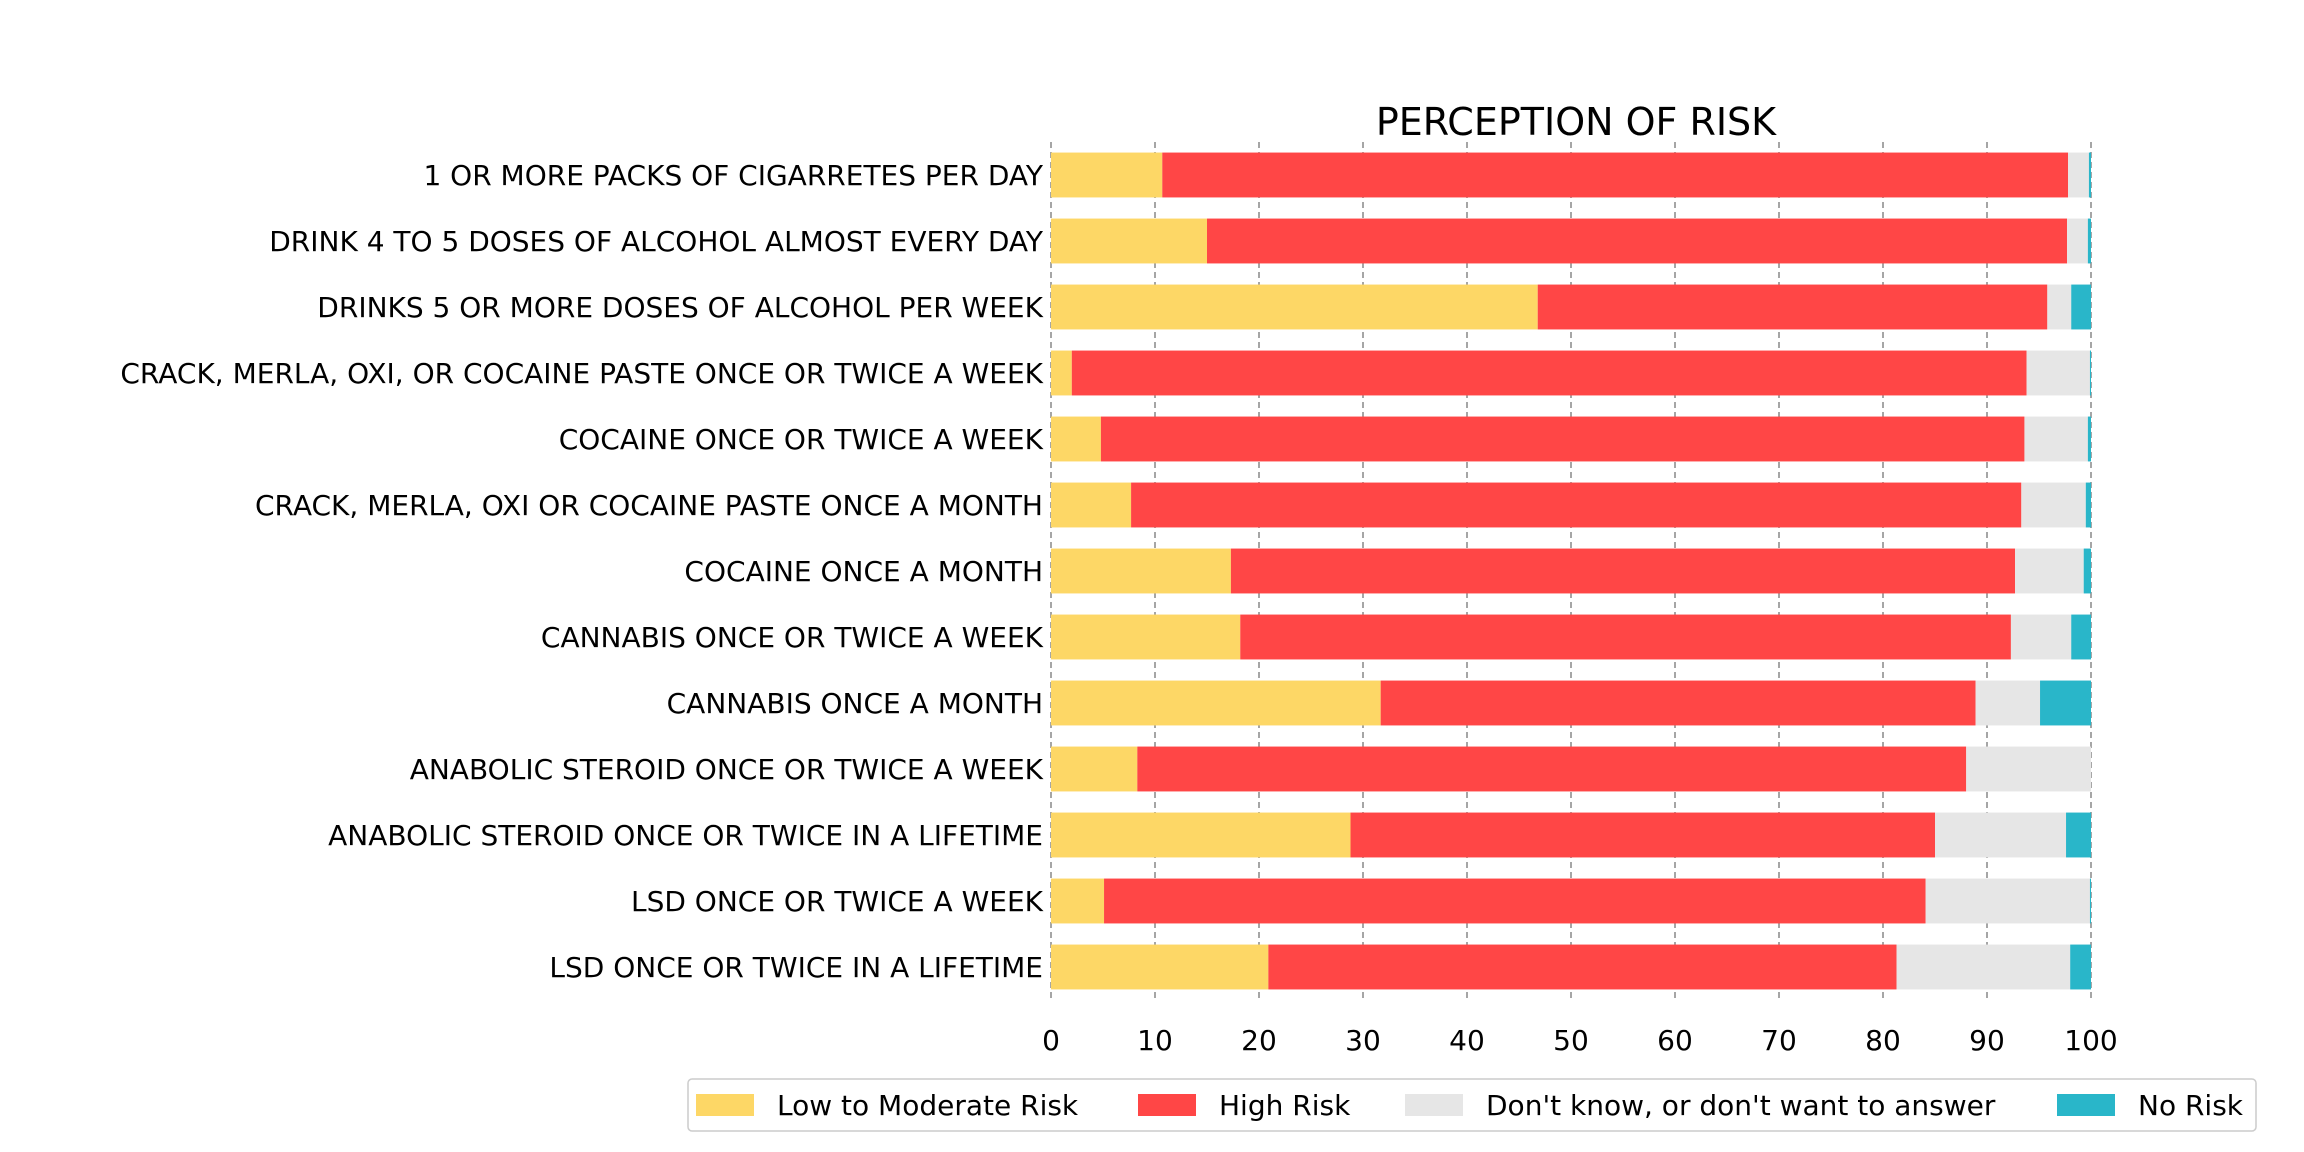  I want to click on x-tick-label: 10, so click(1155, 1040).